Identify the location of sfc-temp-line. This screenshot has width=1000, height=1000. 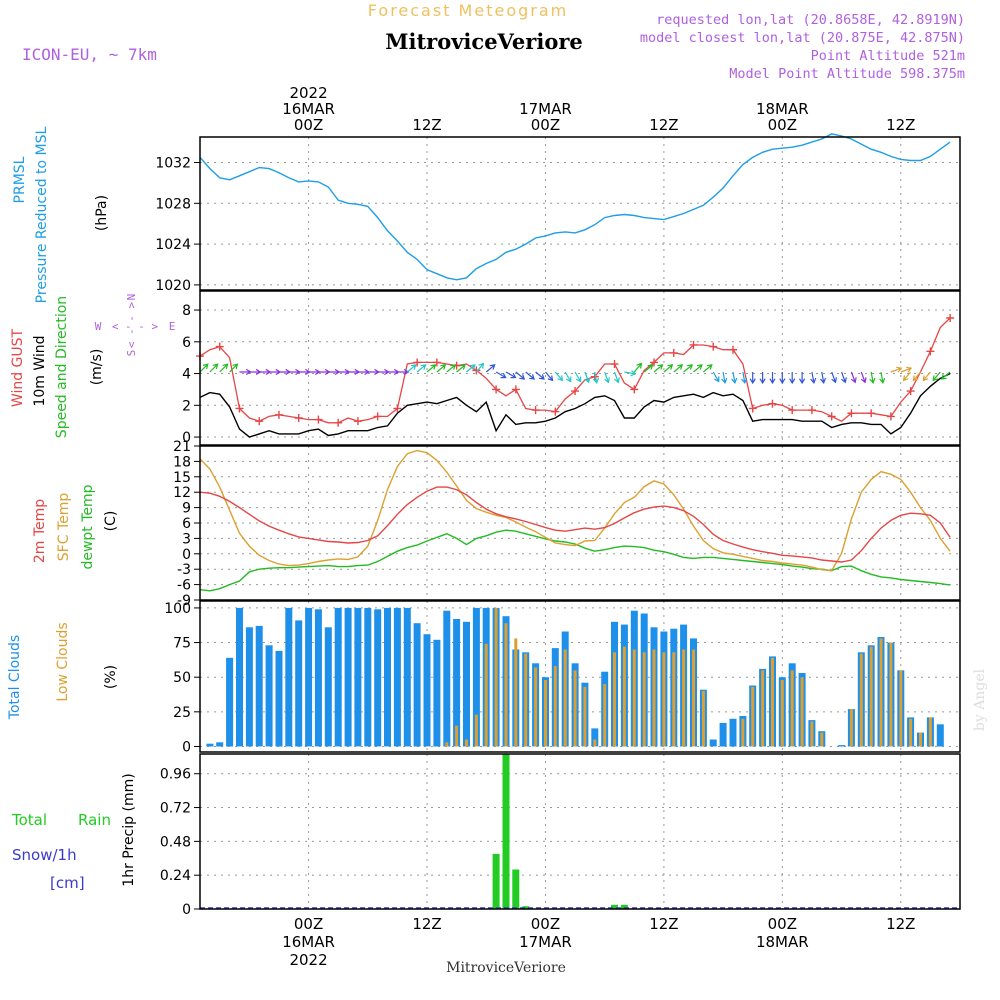
(575, 510).